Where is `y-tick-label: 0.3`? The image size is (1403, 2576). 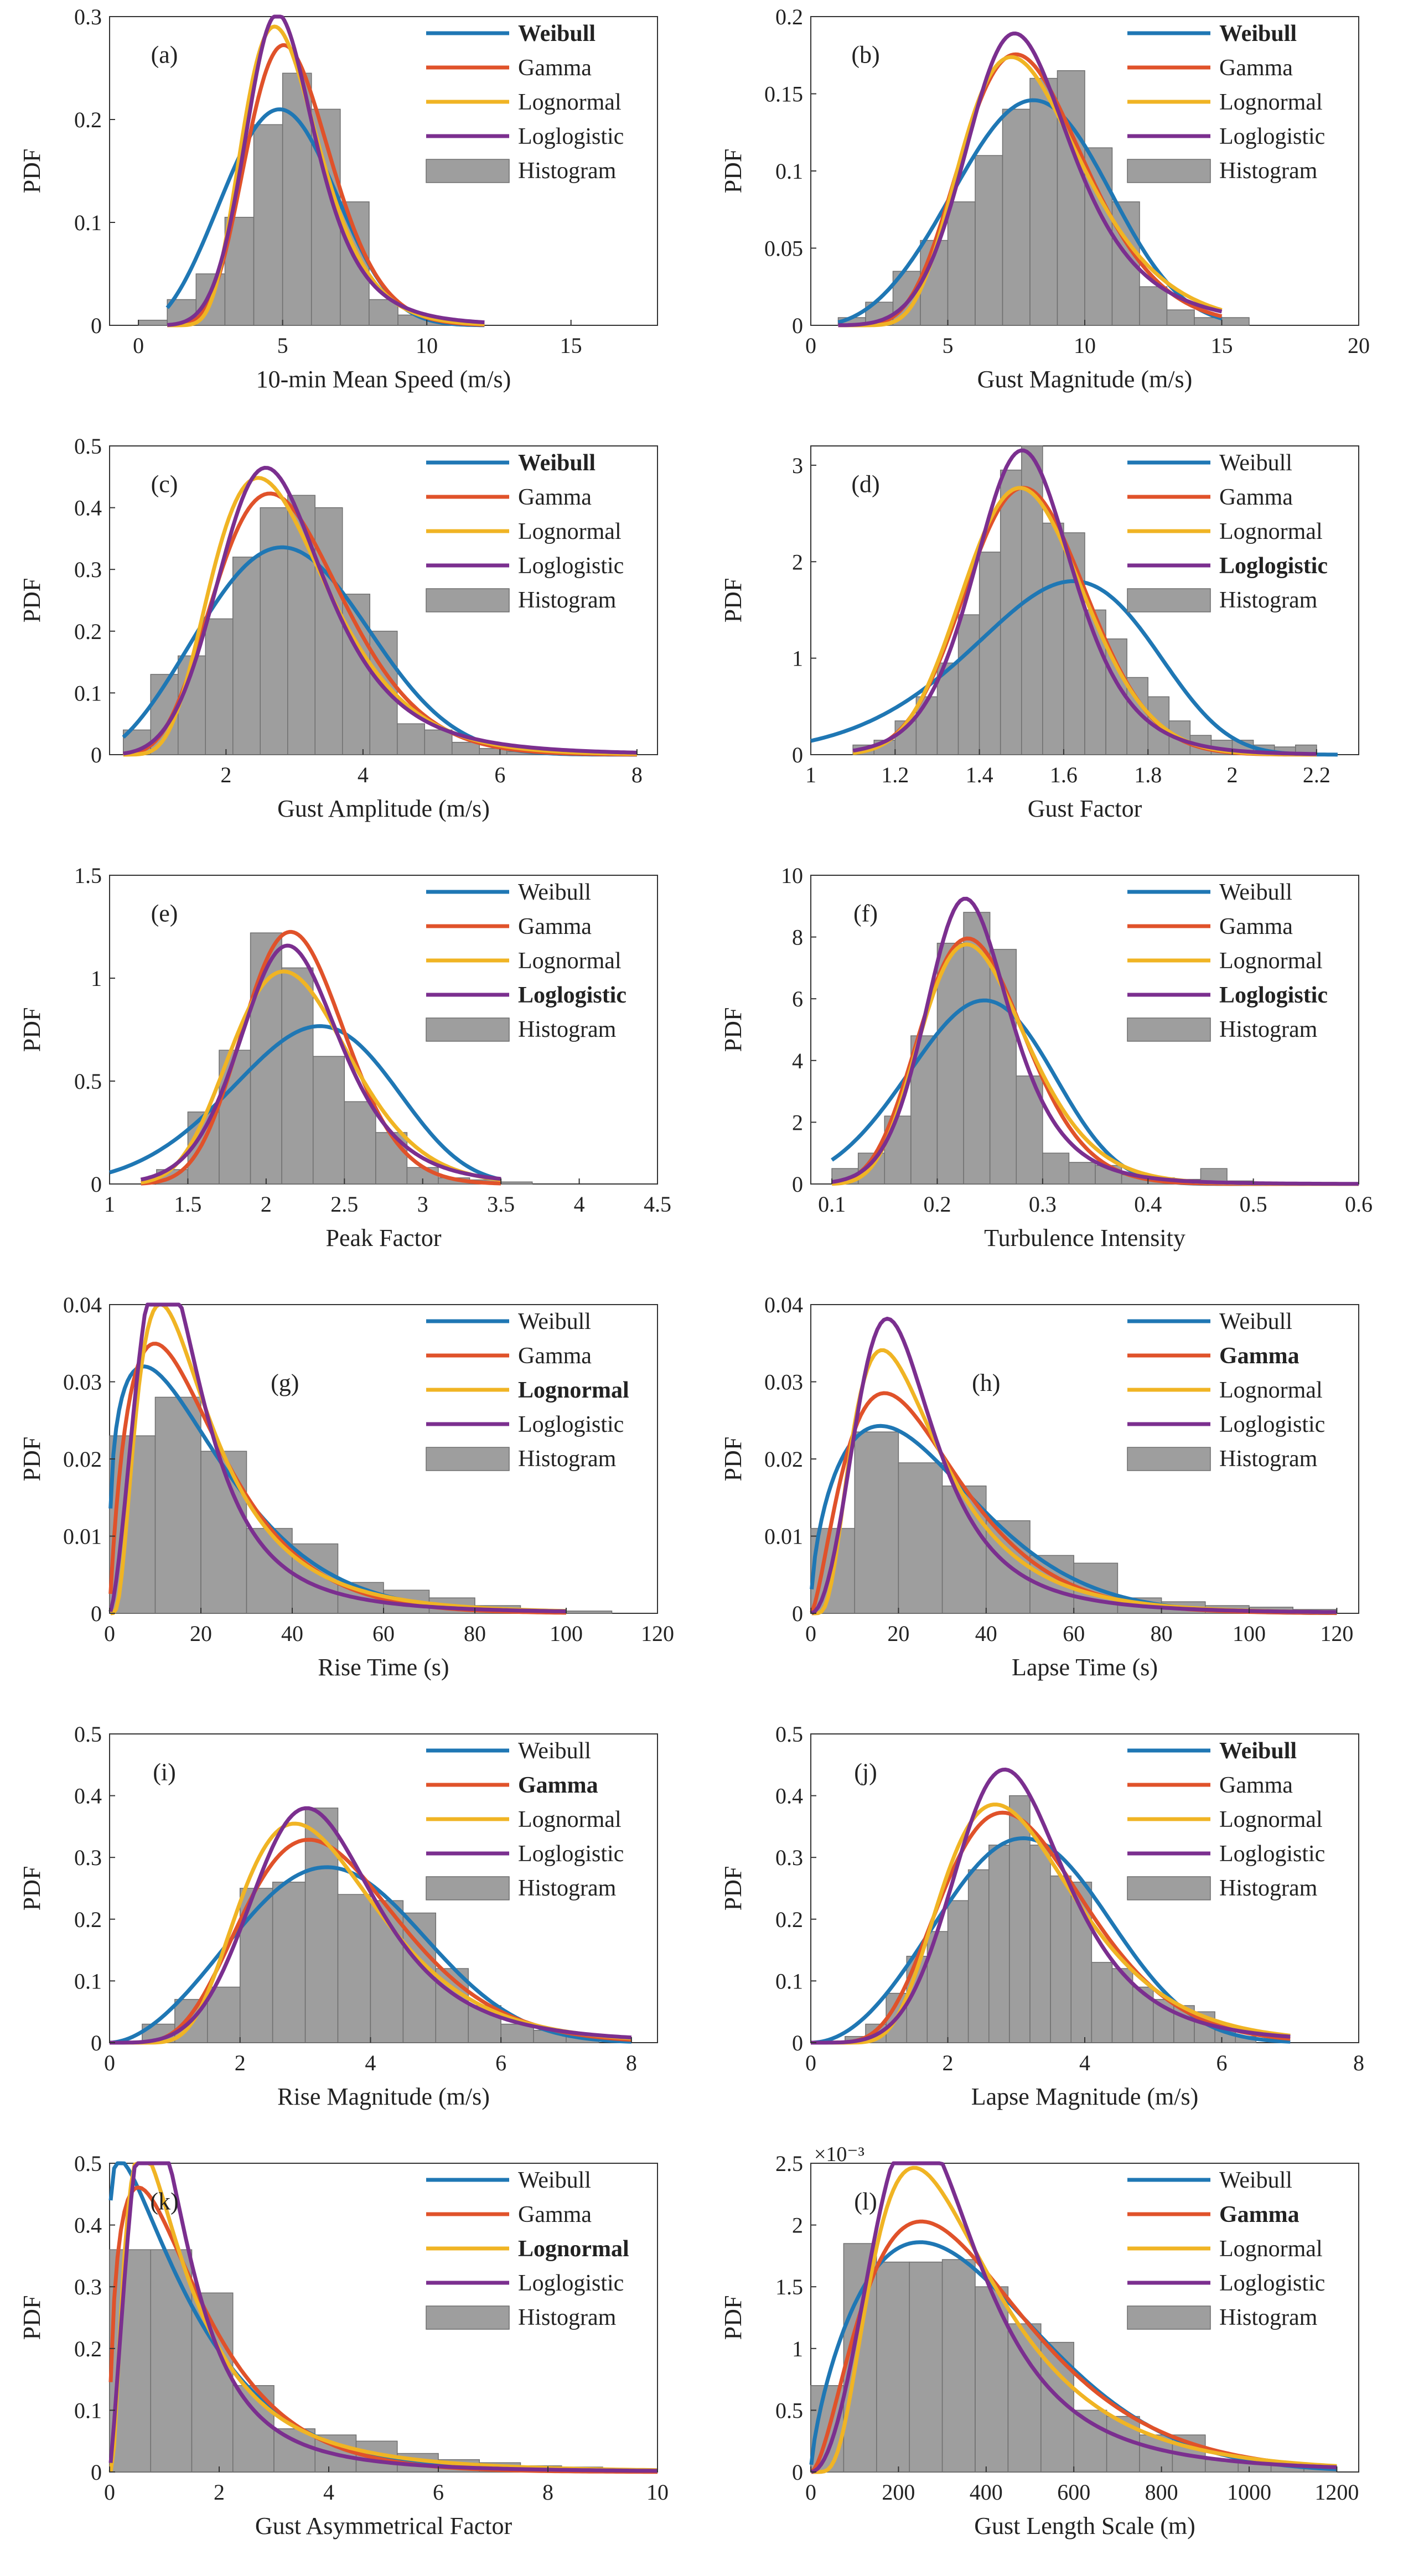
y-tick-label: 0.3 is located at coordinates (88, 1857).